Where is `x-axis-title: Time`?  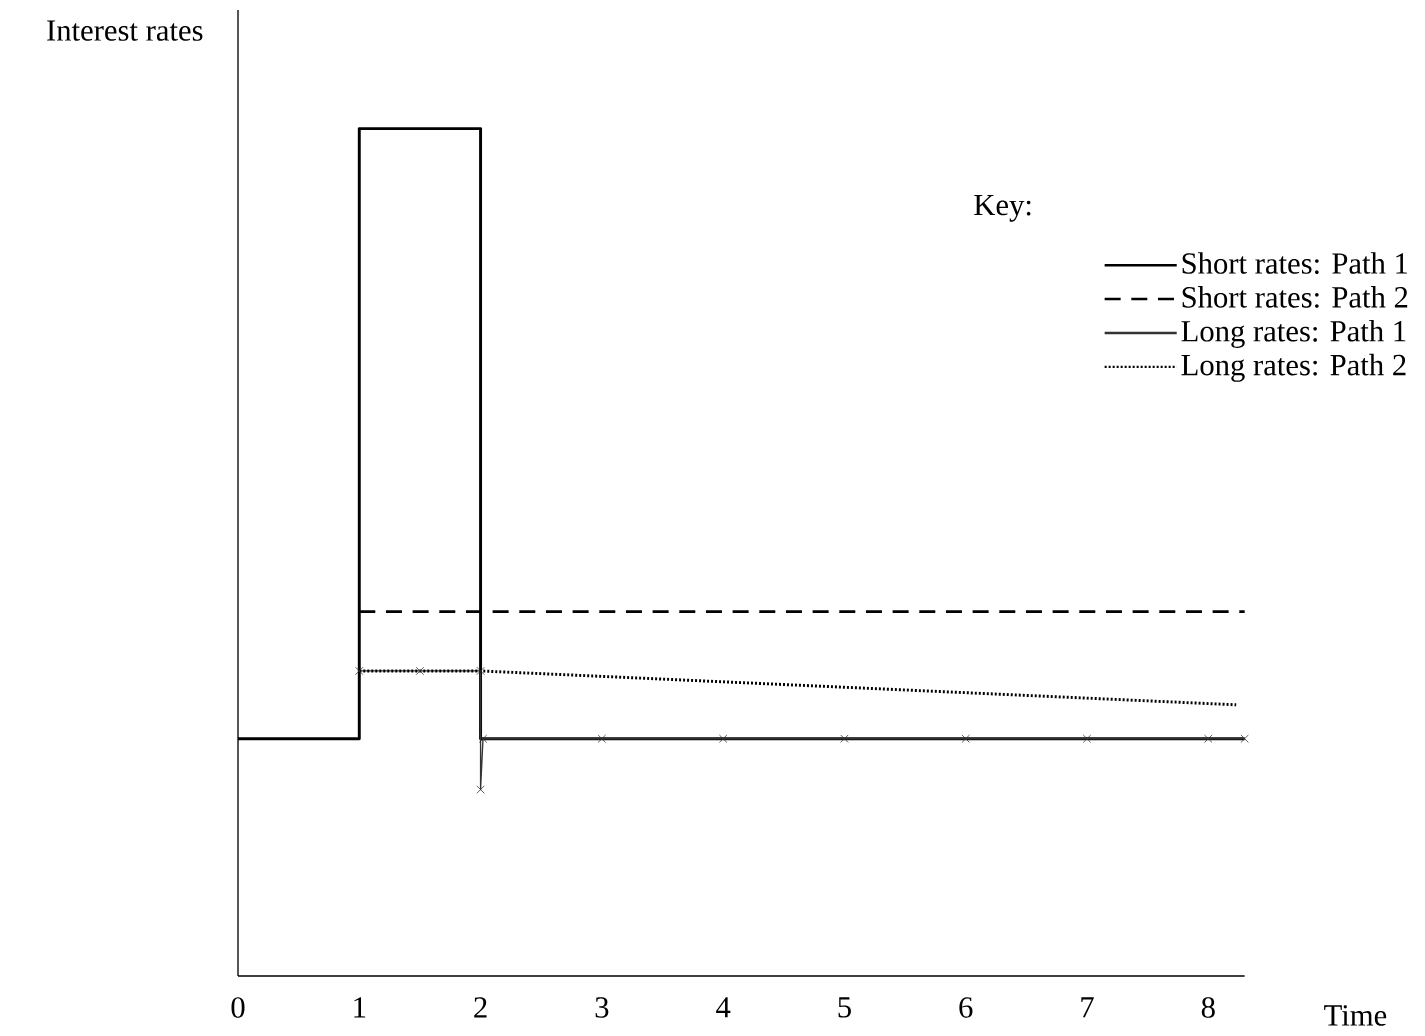 x-axis-title: Time is located at coordinates (1355, 1015).